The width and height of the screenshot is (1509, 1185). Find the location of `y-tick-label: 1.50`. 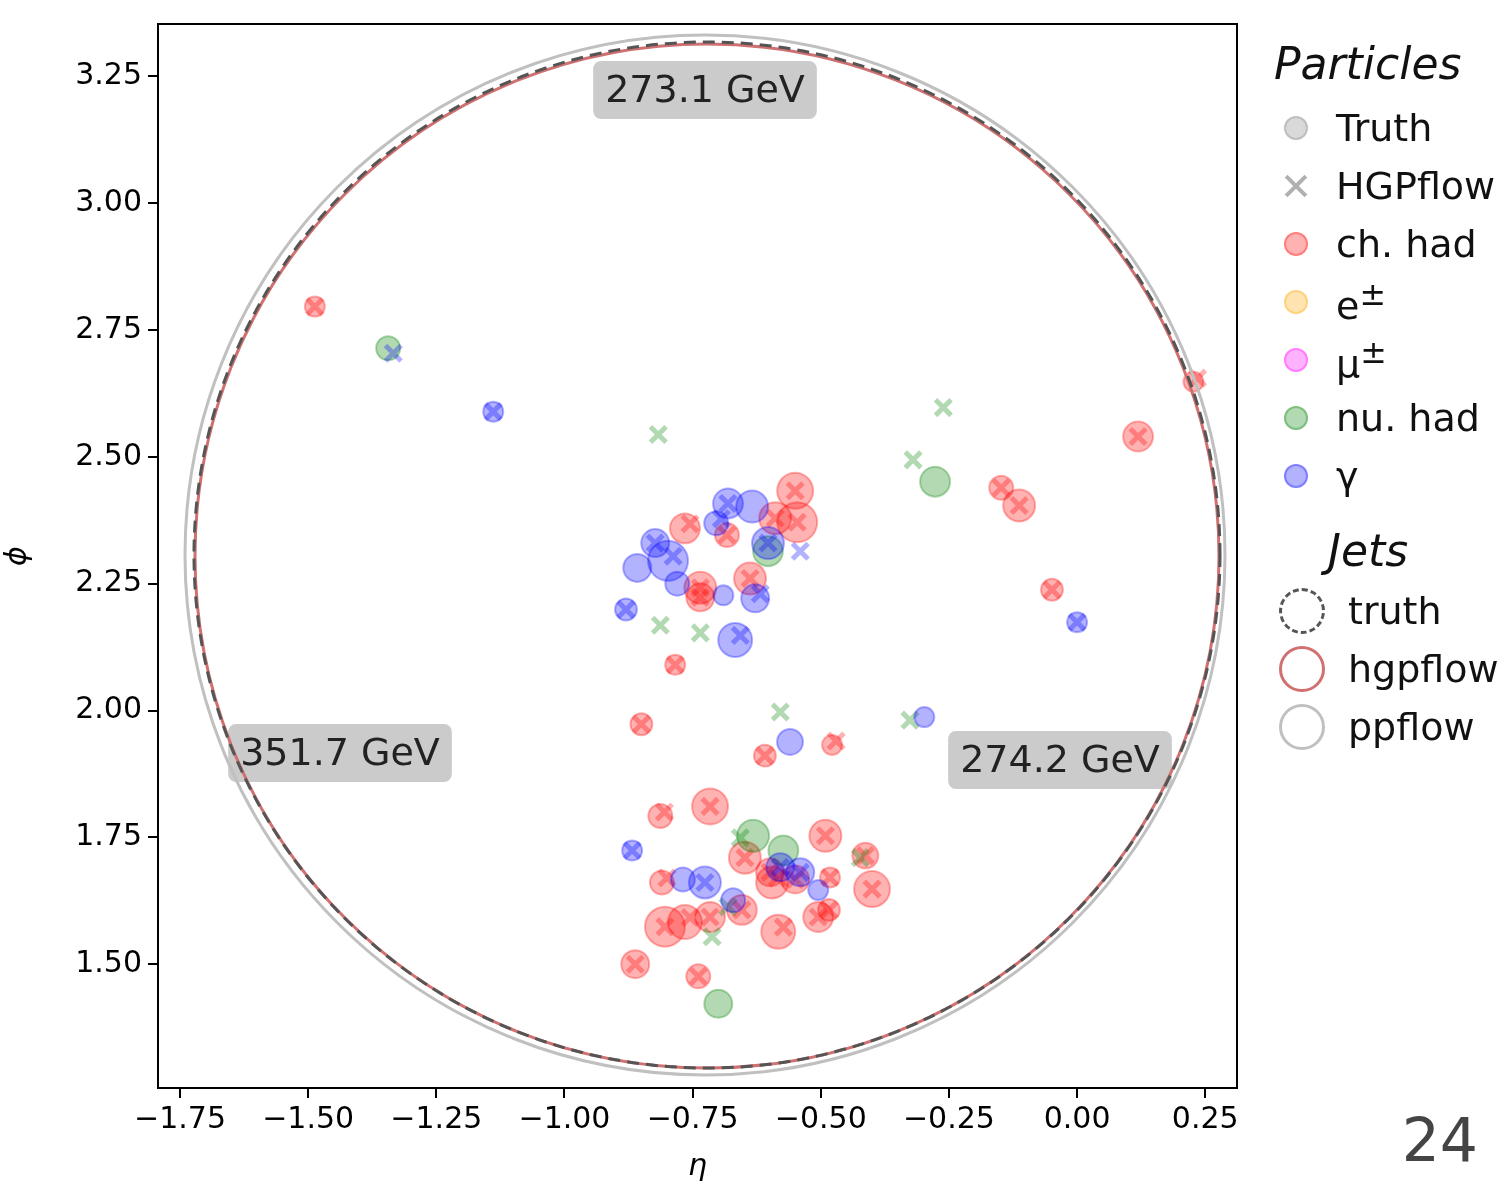

y-tick-label: 1.50 is located at coordinates (108, 961).